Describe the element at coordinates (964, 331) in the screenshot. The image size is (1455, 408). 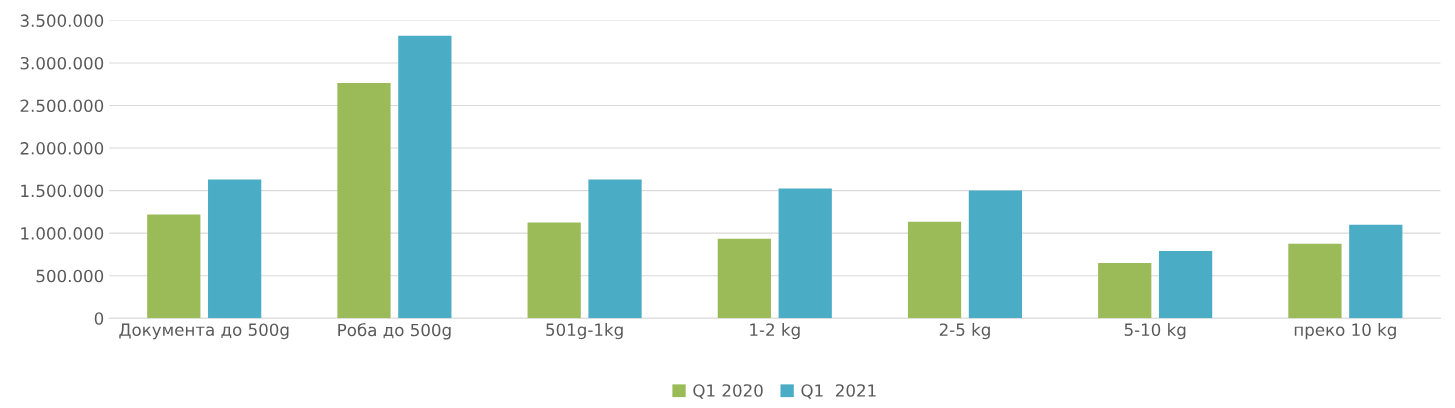
I see `x-tick-label: 2-5 kg` at that location.